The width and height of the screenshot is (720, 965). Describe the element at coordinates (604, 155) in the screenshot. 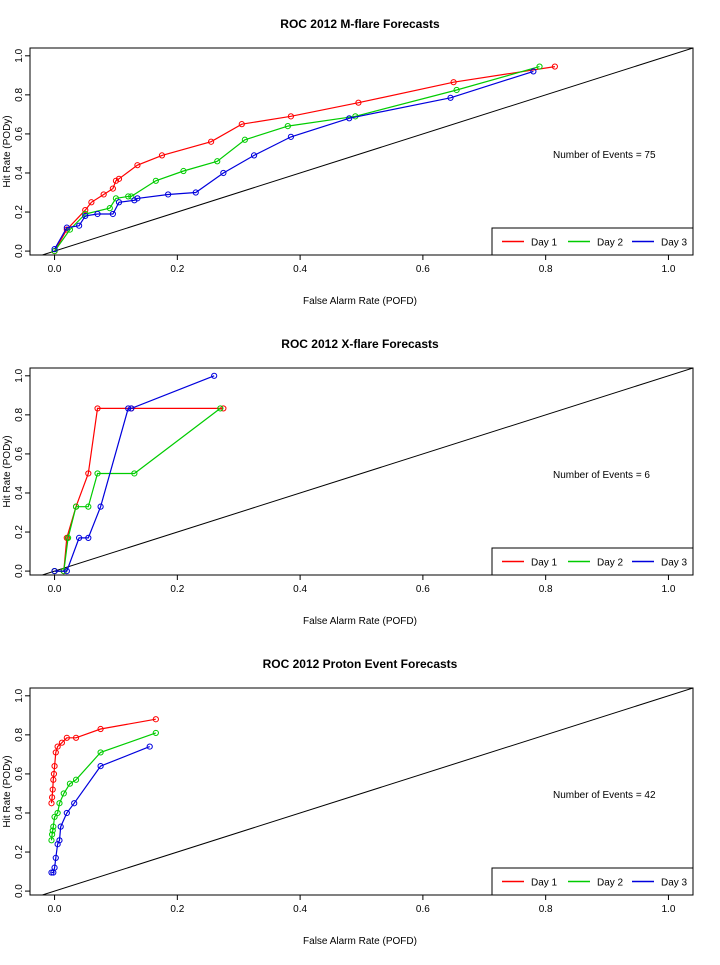

I see `events-annotation: Number of Events = 75` at that location.